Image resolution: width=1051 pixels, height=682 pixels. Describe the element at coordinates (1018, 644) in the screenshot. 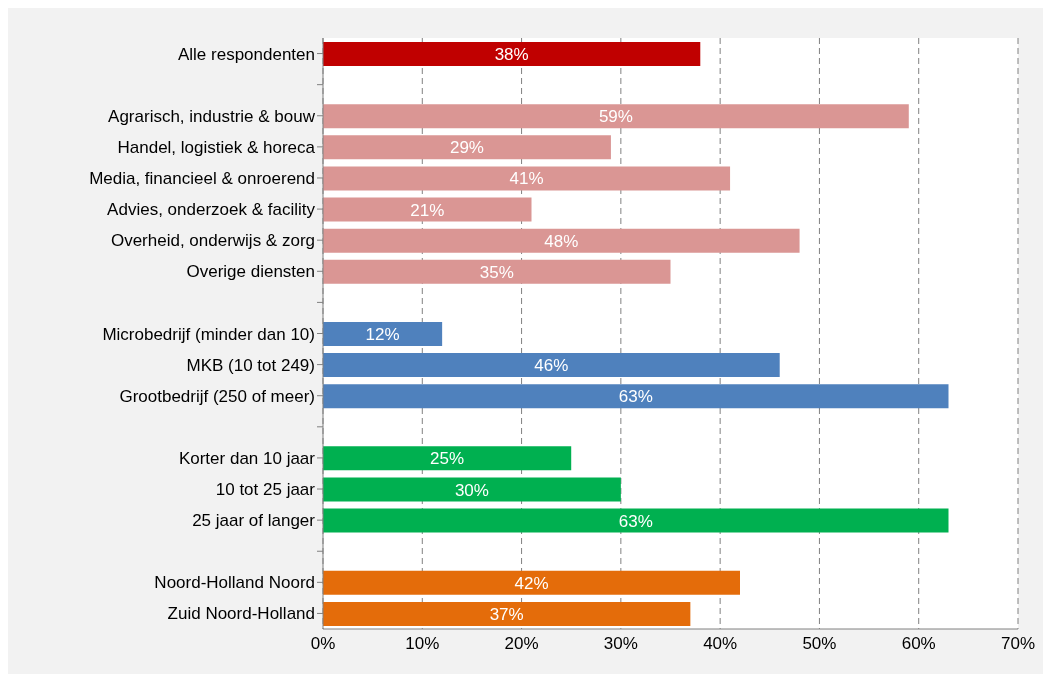

I see `x-tick-label: 70%` at that location.